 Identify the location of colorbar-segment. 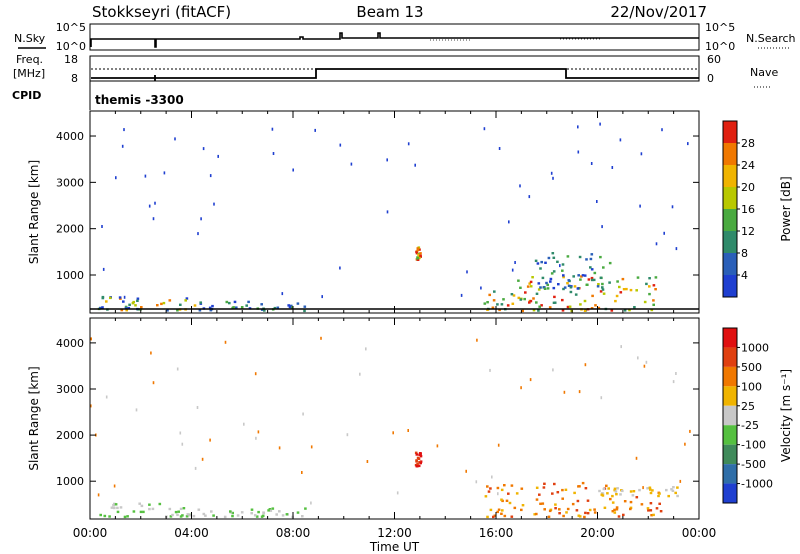
(730, 357).